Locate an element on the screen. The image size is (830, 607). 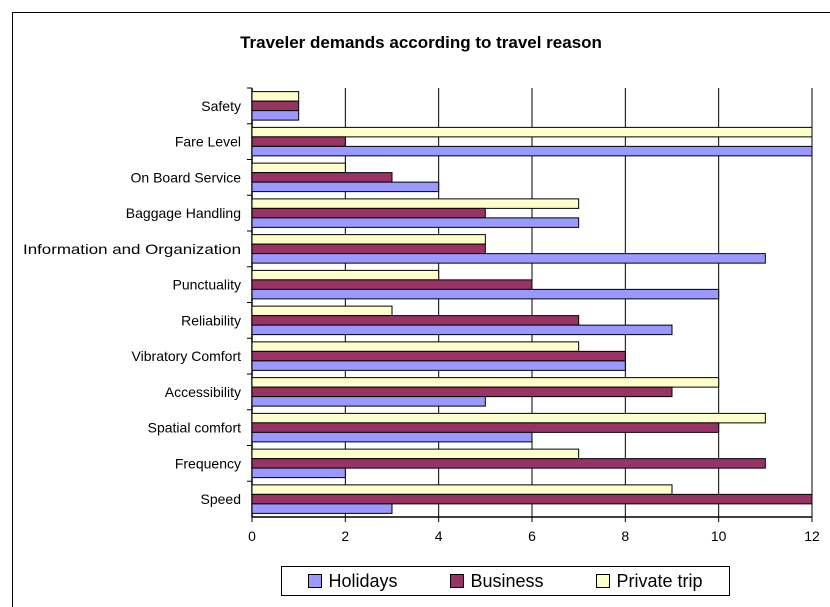
bar-baggage-handling-holidays is located at coordinates (415, 222).